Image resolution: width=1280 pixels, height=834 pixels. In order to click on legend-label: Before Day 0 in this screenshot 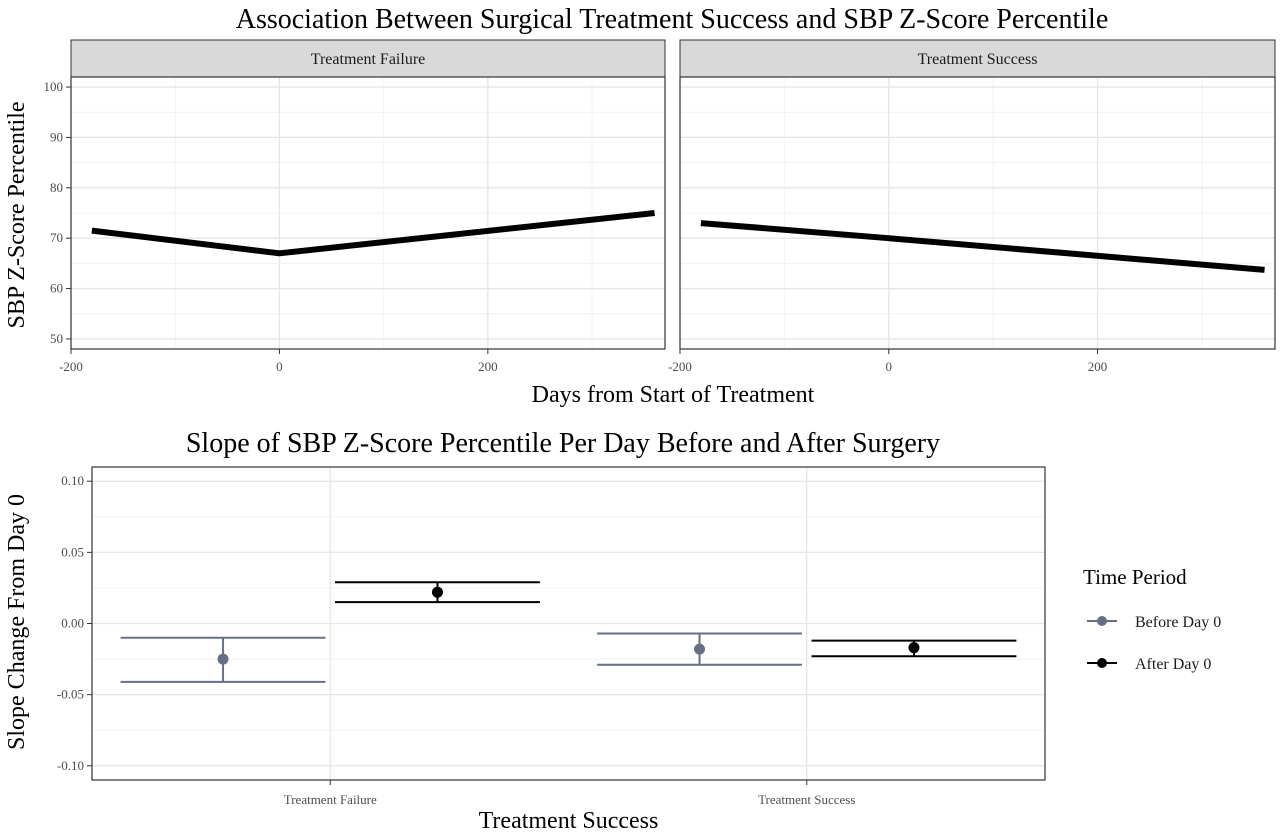, I will do `click(1178, 622)`.